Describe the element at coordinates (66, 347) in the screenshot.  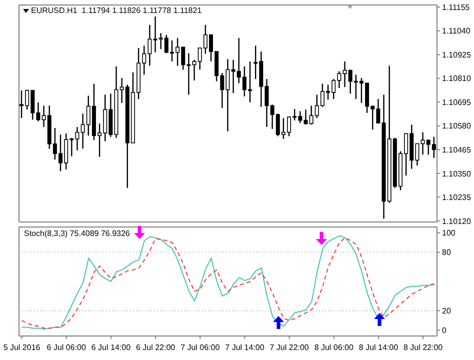
I see `x-tick-label: 6 Jul 06:00` at that location.